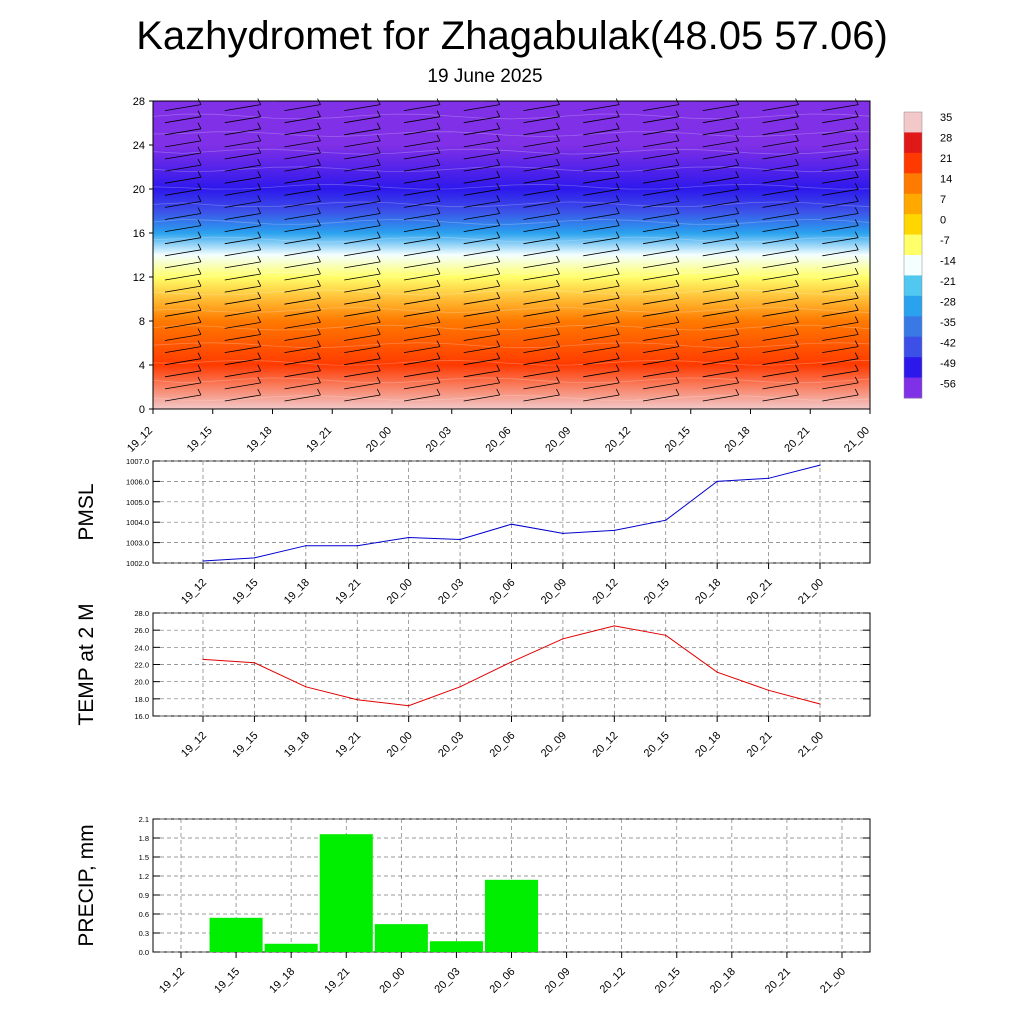 The height and width of the screenshot is (1024, 1024). Describe the element at coordinates (678, 440) in the screenshot. I see `heatmap-xtick-label: 20_15` at that location.